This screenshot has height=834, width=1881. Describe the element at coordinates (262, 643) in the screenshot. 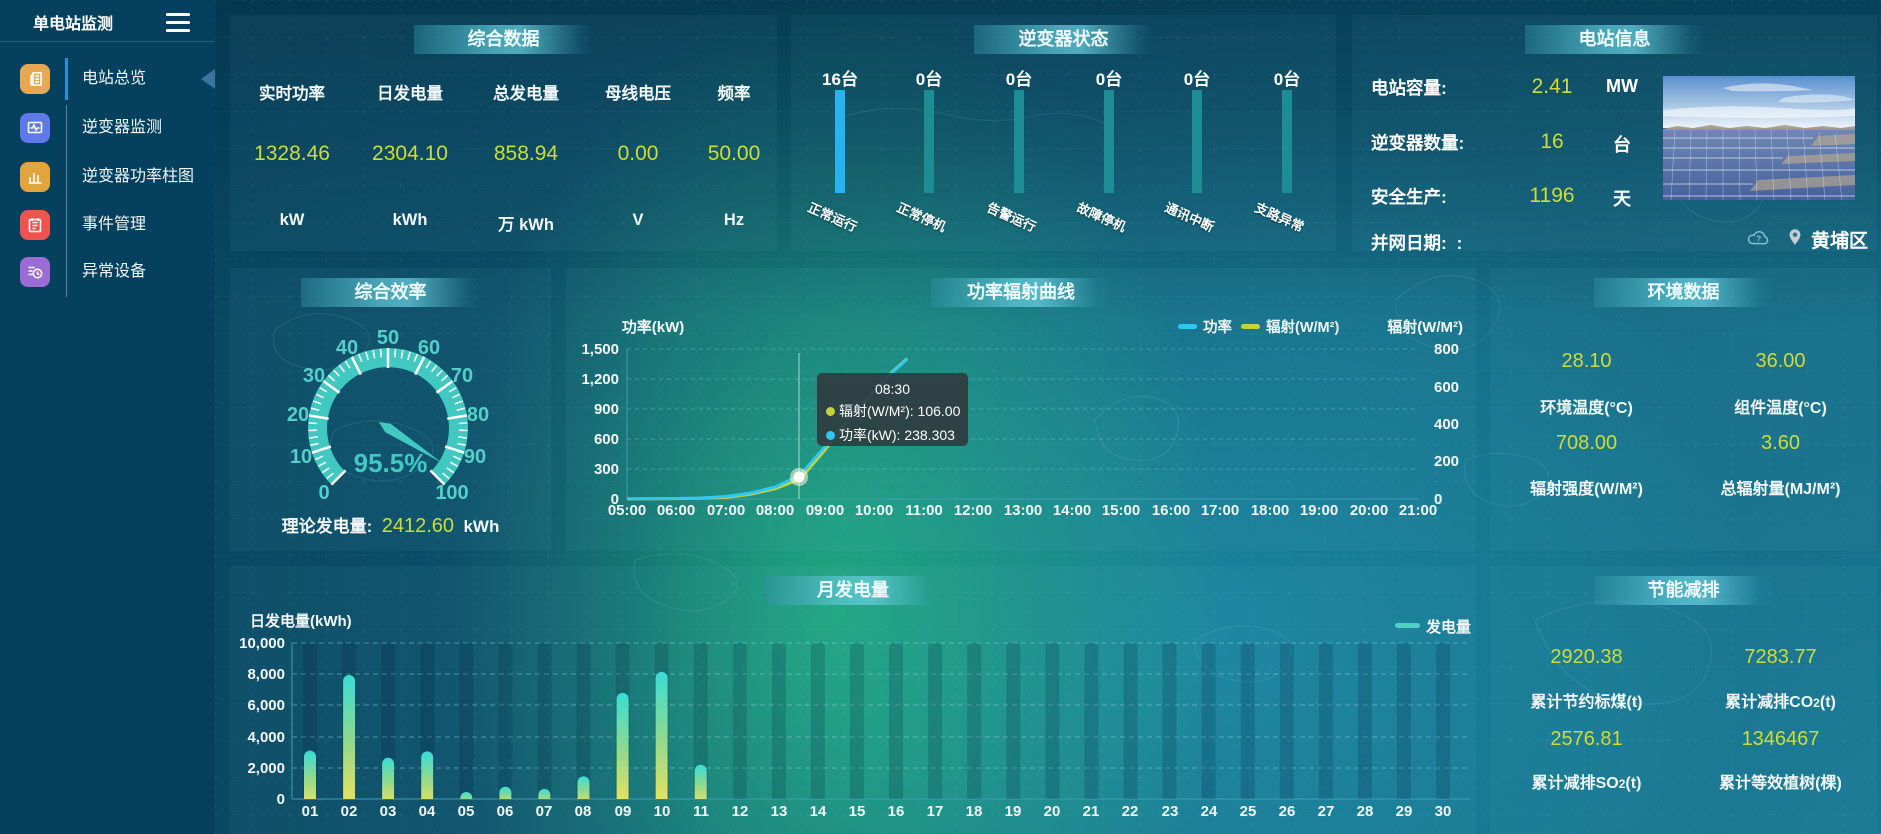

I see `svg-text: 10,000` at that location.